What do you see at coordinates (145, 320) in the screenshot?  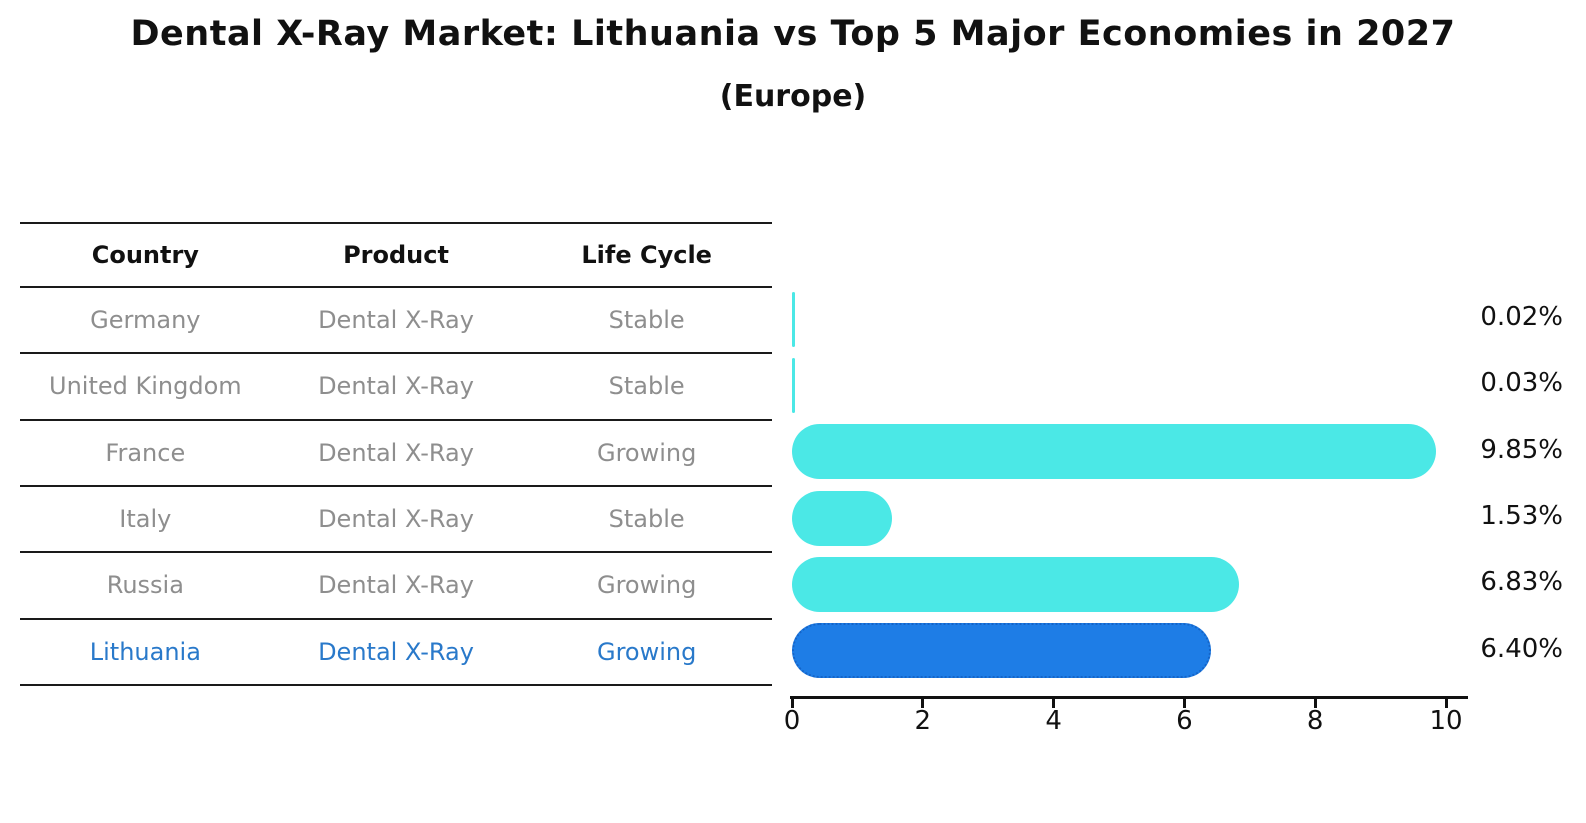 I see `table-cell-country: Germany` at bounding box center [145, 320].